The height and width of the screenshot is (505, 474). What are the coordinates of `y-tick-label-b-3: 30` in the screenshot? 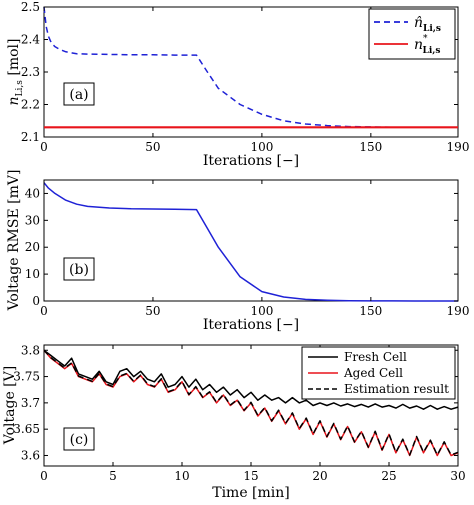 It's located at (32, 220).